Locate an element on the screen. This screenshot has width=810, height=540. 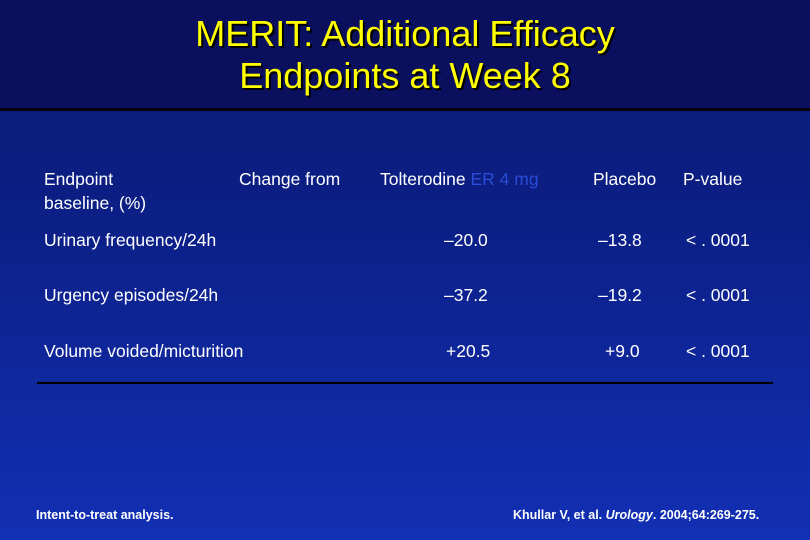
citation-authors: Khullar V, et al. is located at coordinates (559, 515).